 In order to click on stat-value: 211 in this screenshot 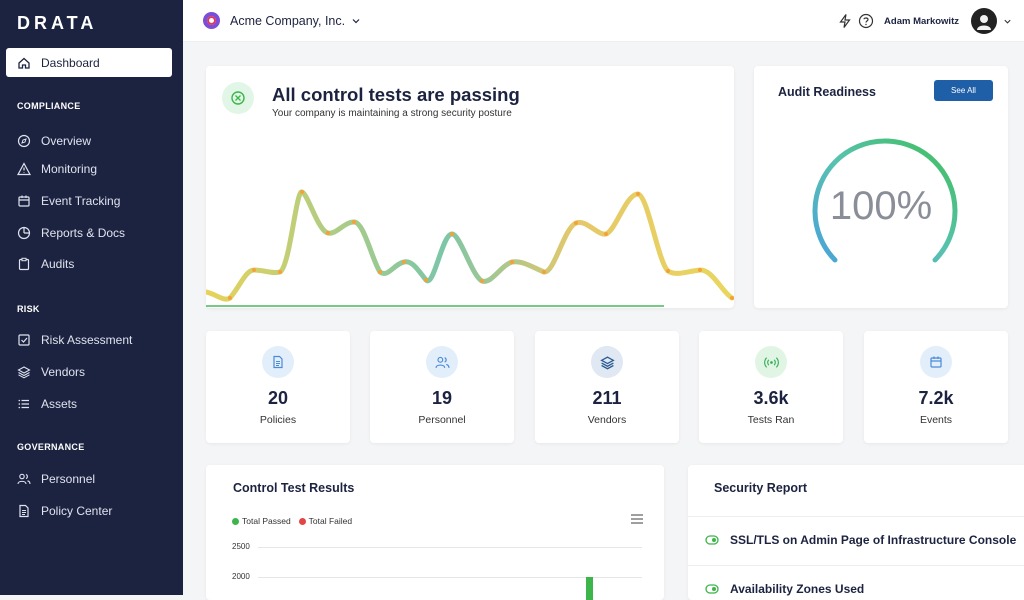, I will do `click(607, 398)`.